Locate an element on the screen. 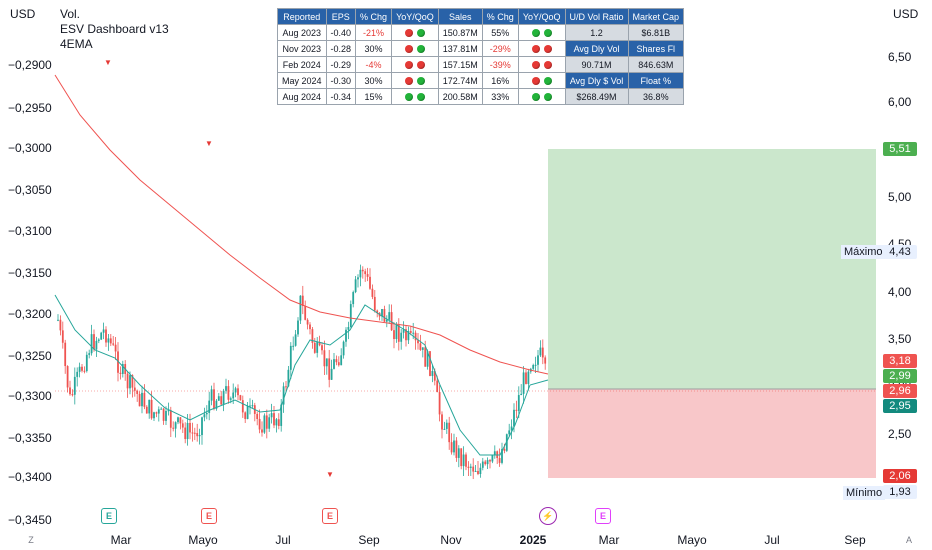 The image size is (932, 550). stop-price-badge: 2,06 is located at coordinates (900, 476).